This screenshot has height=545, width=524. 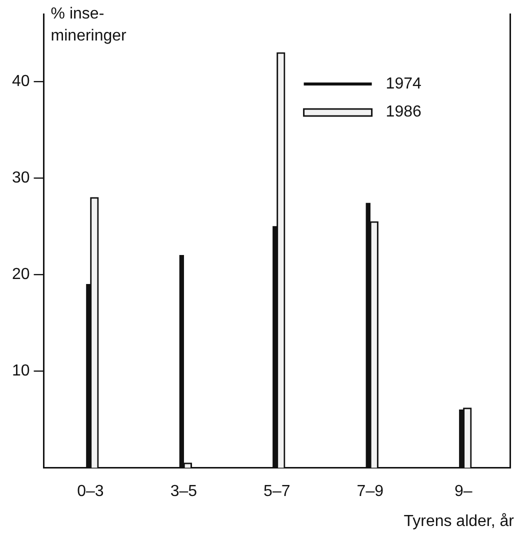 What do you see at coordinates (184, 491) in the screenshot?
I see `x-tick-label: 3–5` at bounding box center [184, 491].